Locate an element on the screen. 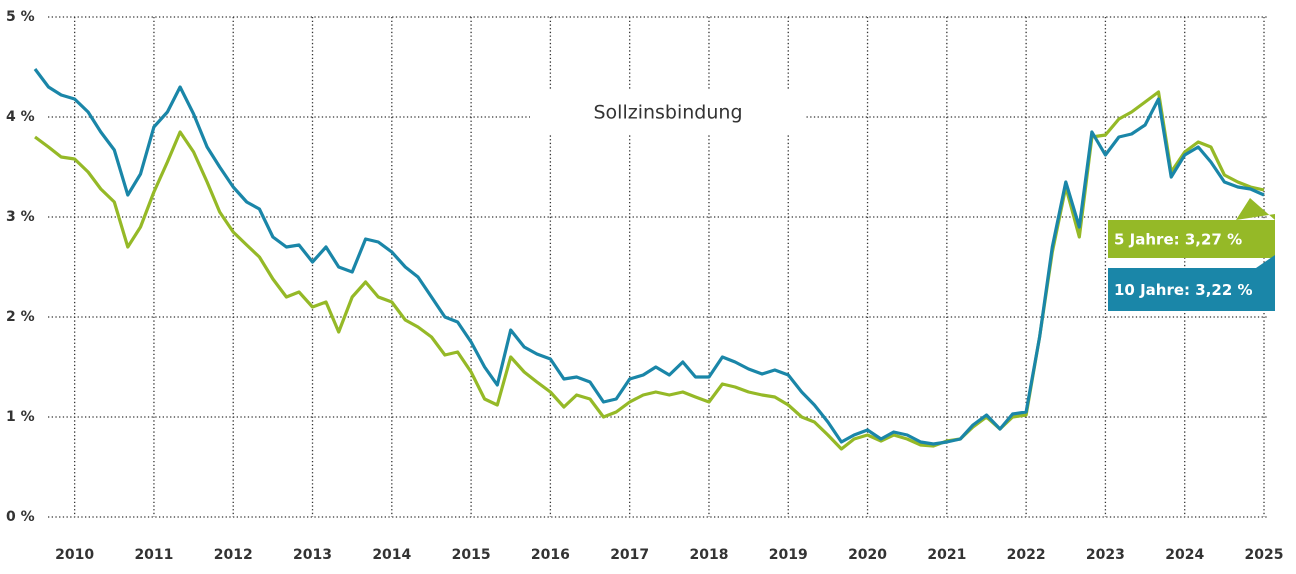 This screenshot has height=574, width=1296. x-tick-label: 2010 is located at coordinates (74, 555).